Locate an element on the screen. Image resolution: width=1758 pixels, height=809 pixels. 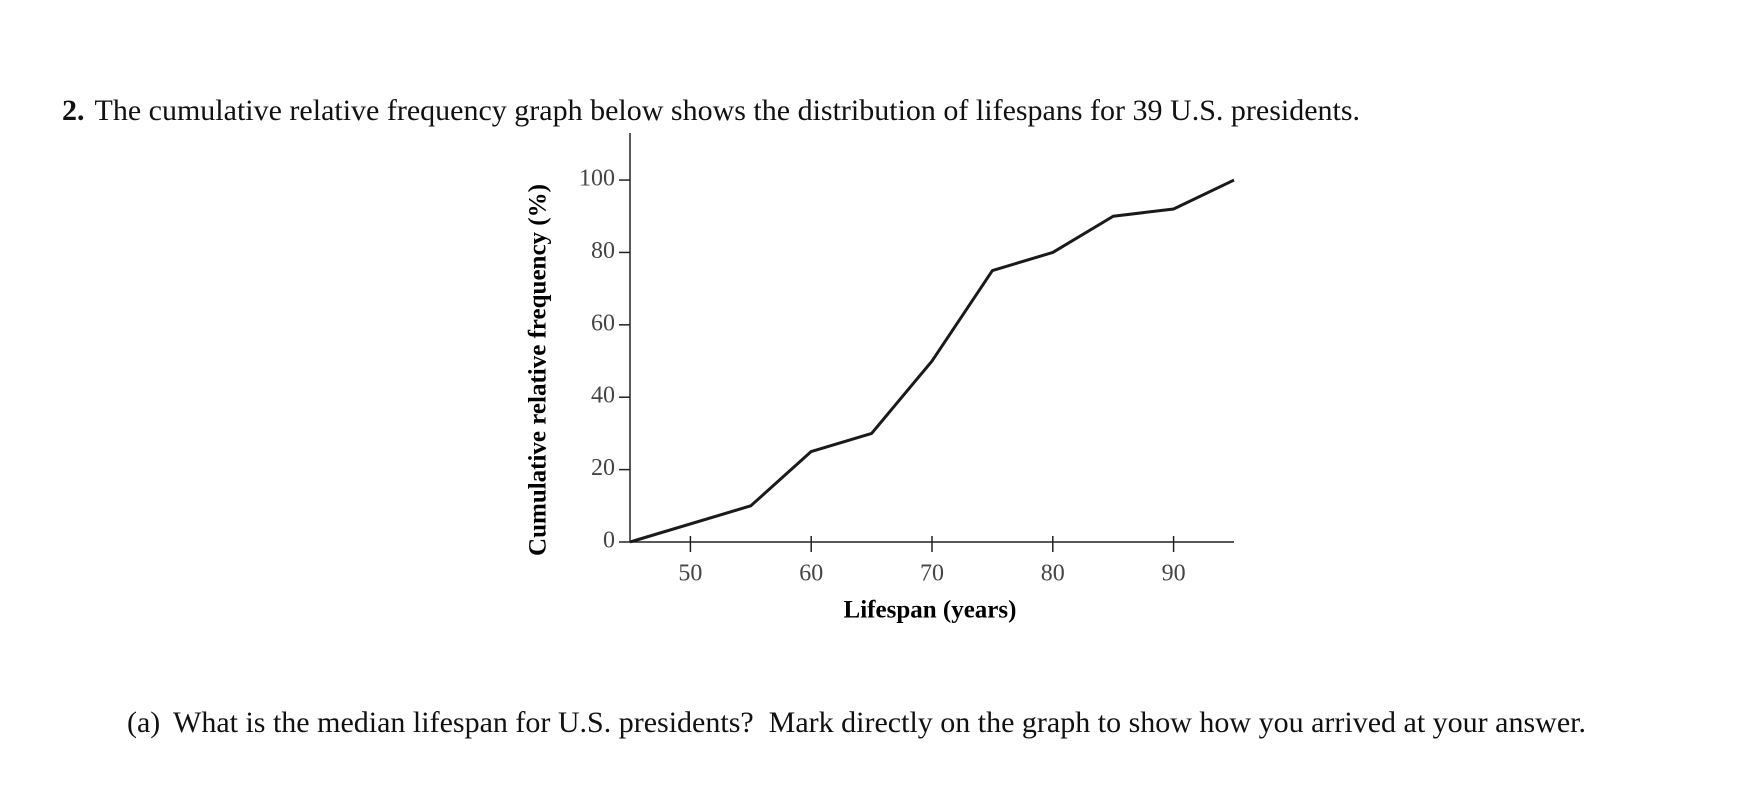
y-tick-label: 80 is located at coordinates (603, 251).